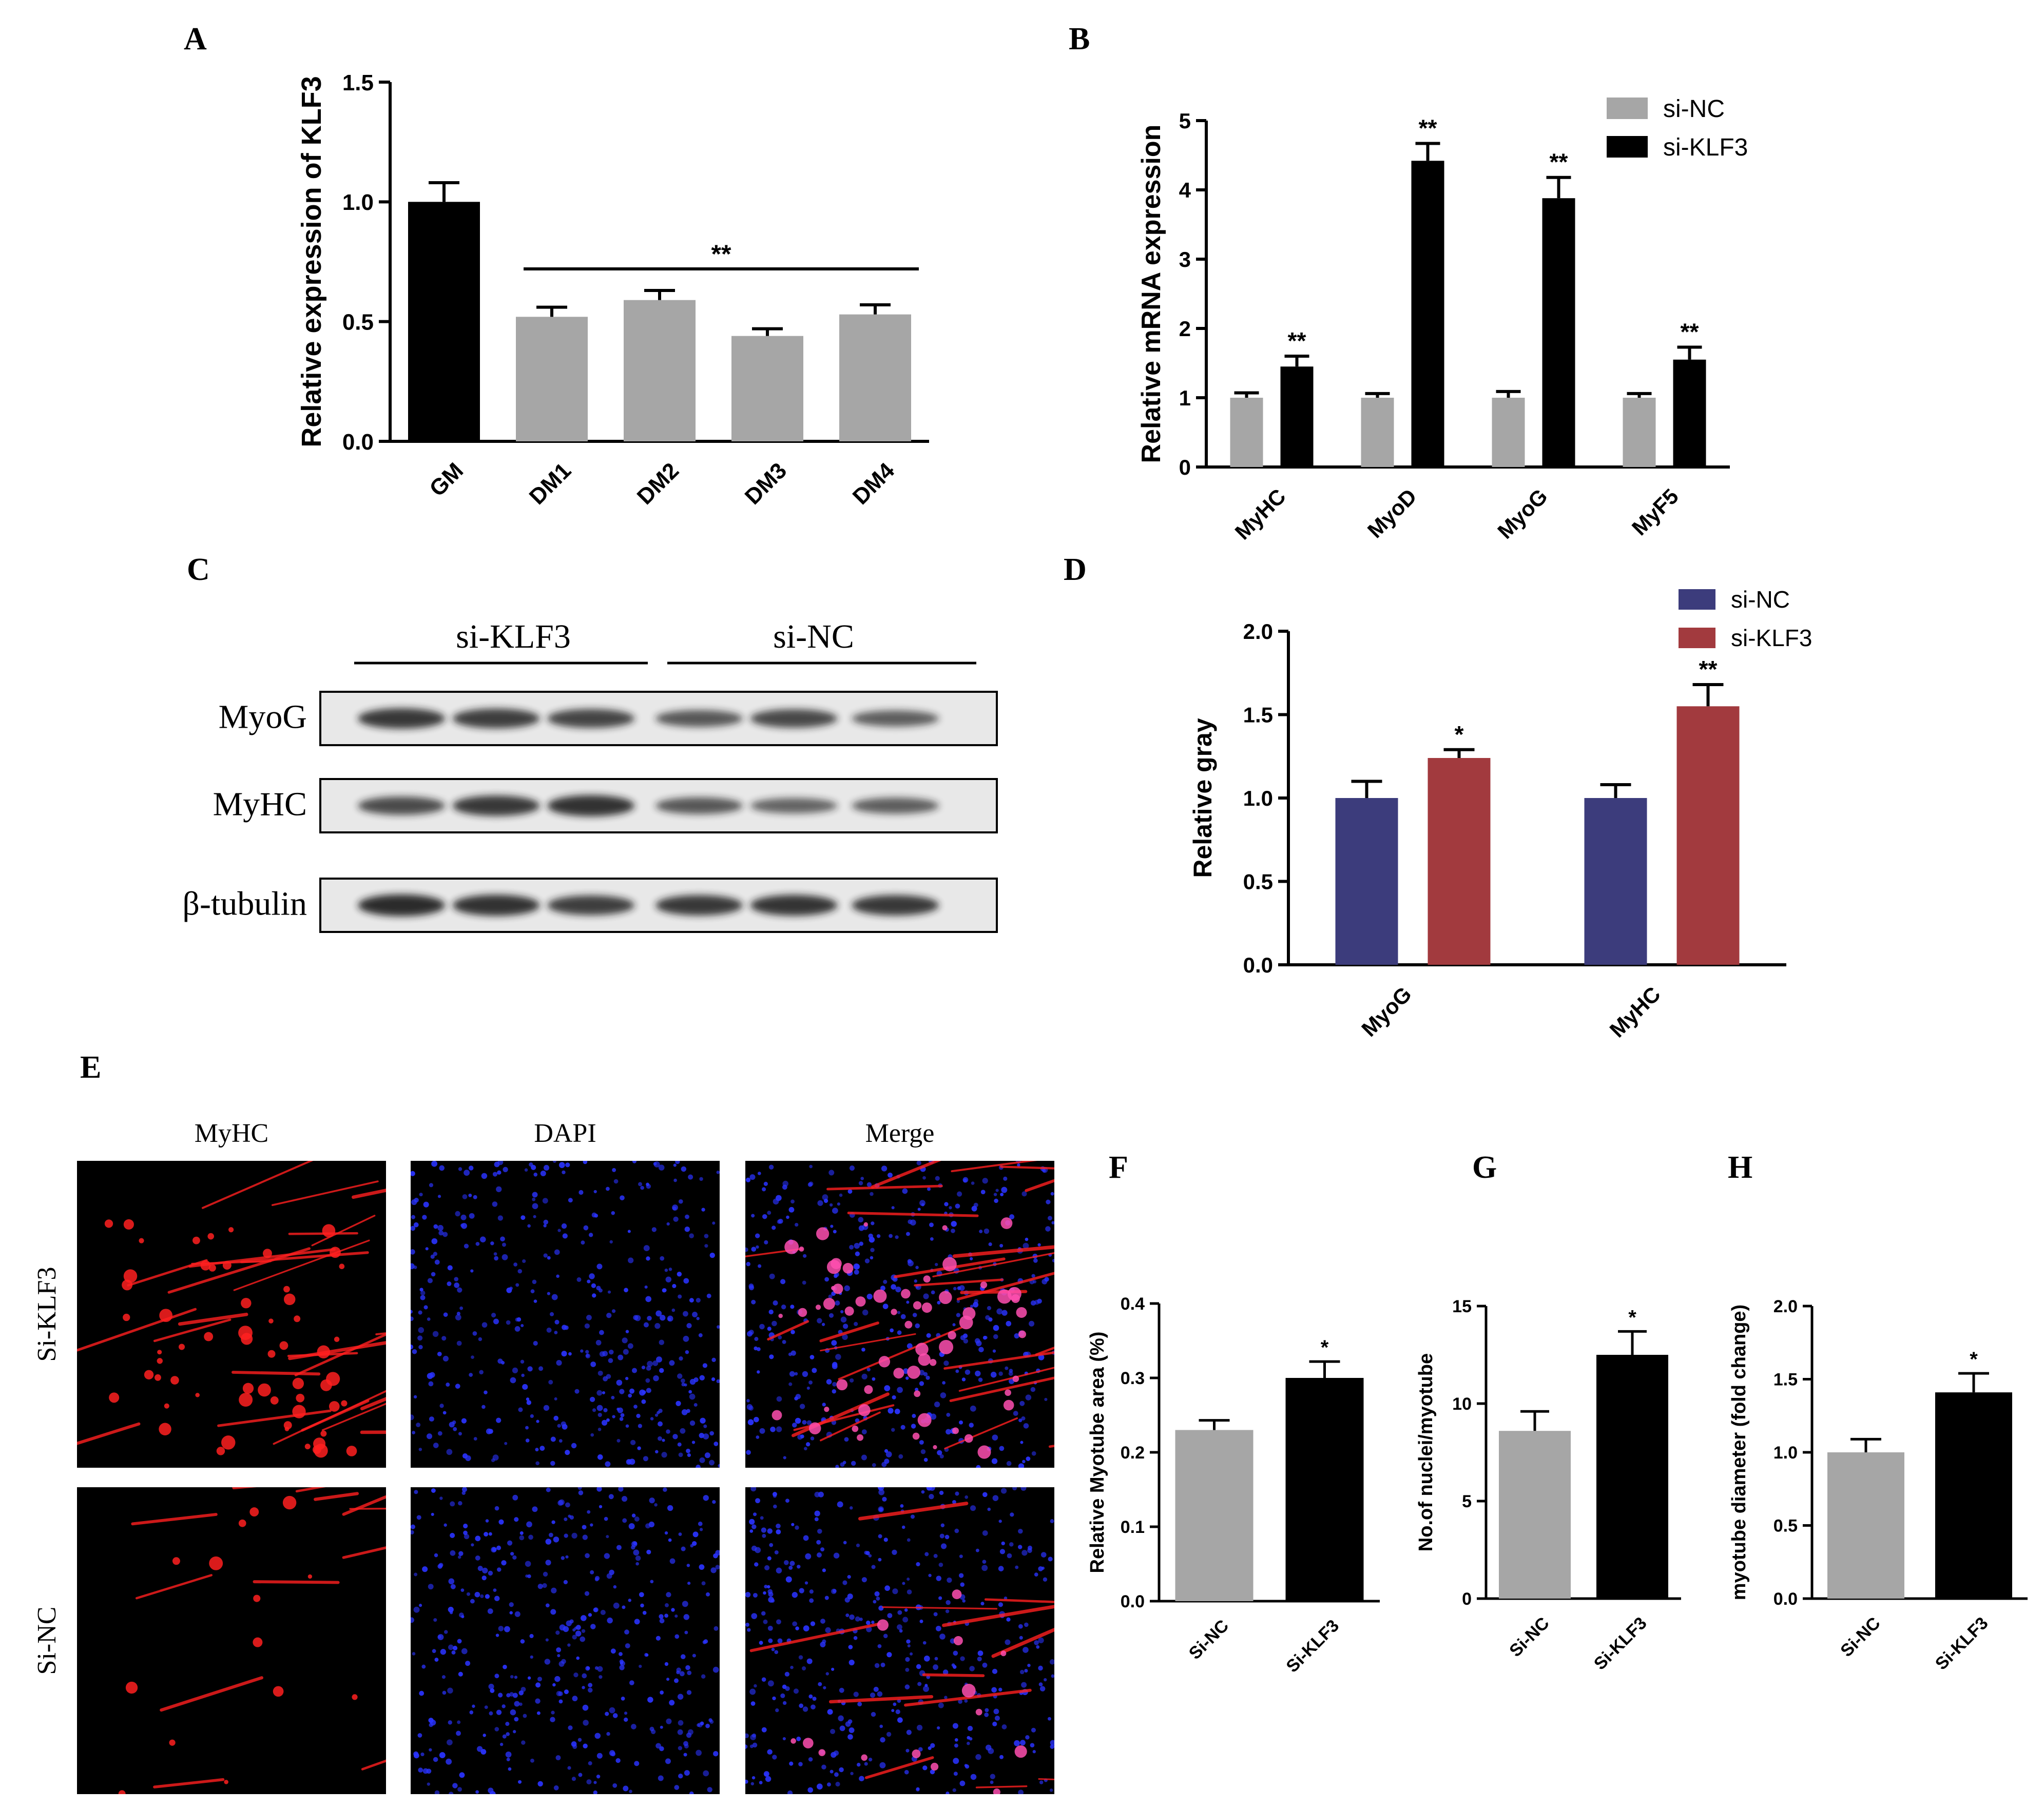 This screenshot has width=2044, height=1809. Describe the element at coordinates (1740, 1167) in the screenshot. I see `panel-label-h: H` at that location.